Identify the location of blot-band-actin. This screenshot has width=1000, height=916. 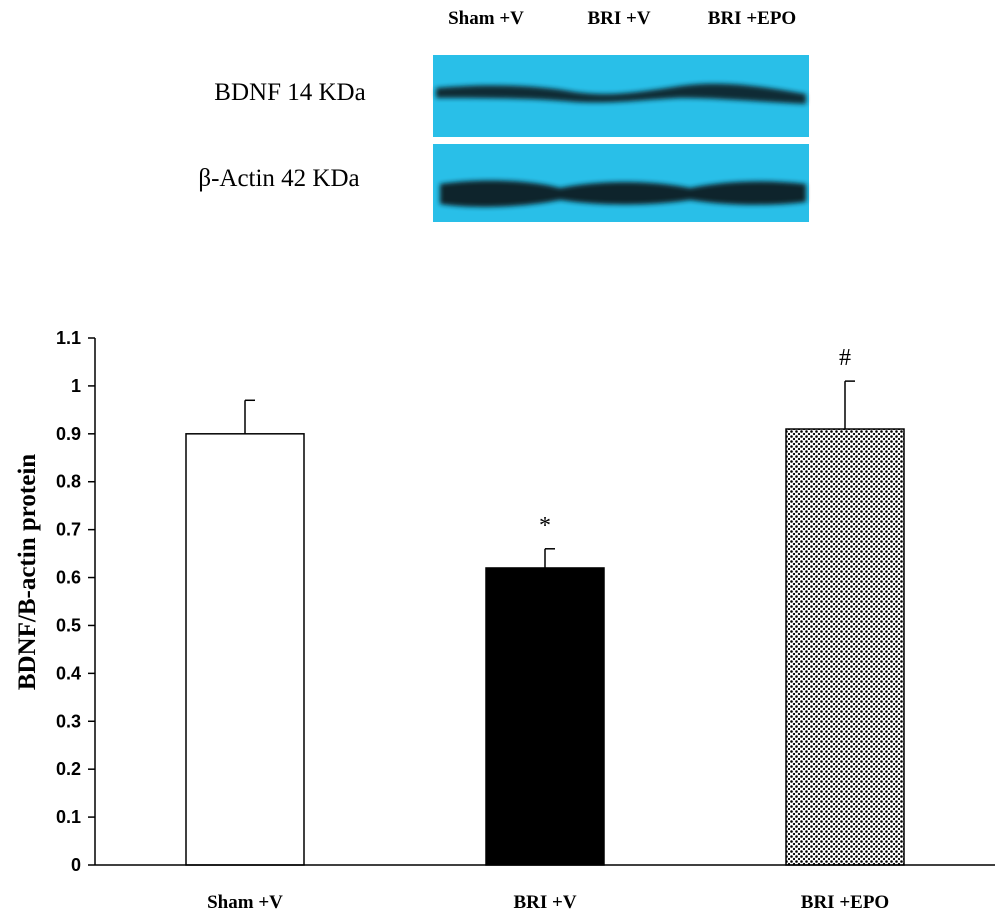
(623, 193).